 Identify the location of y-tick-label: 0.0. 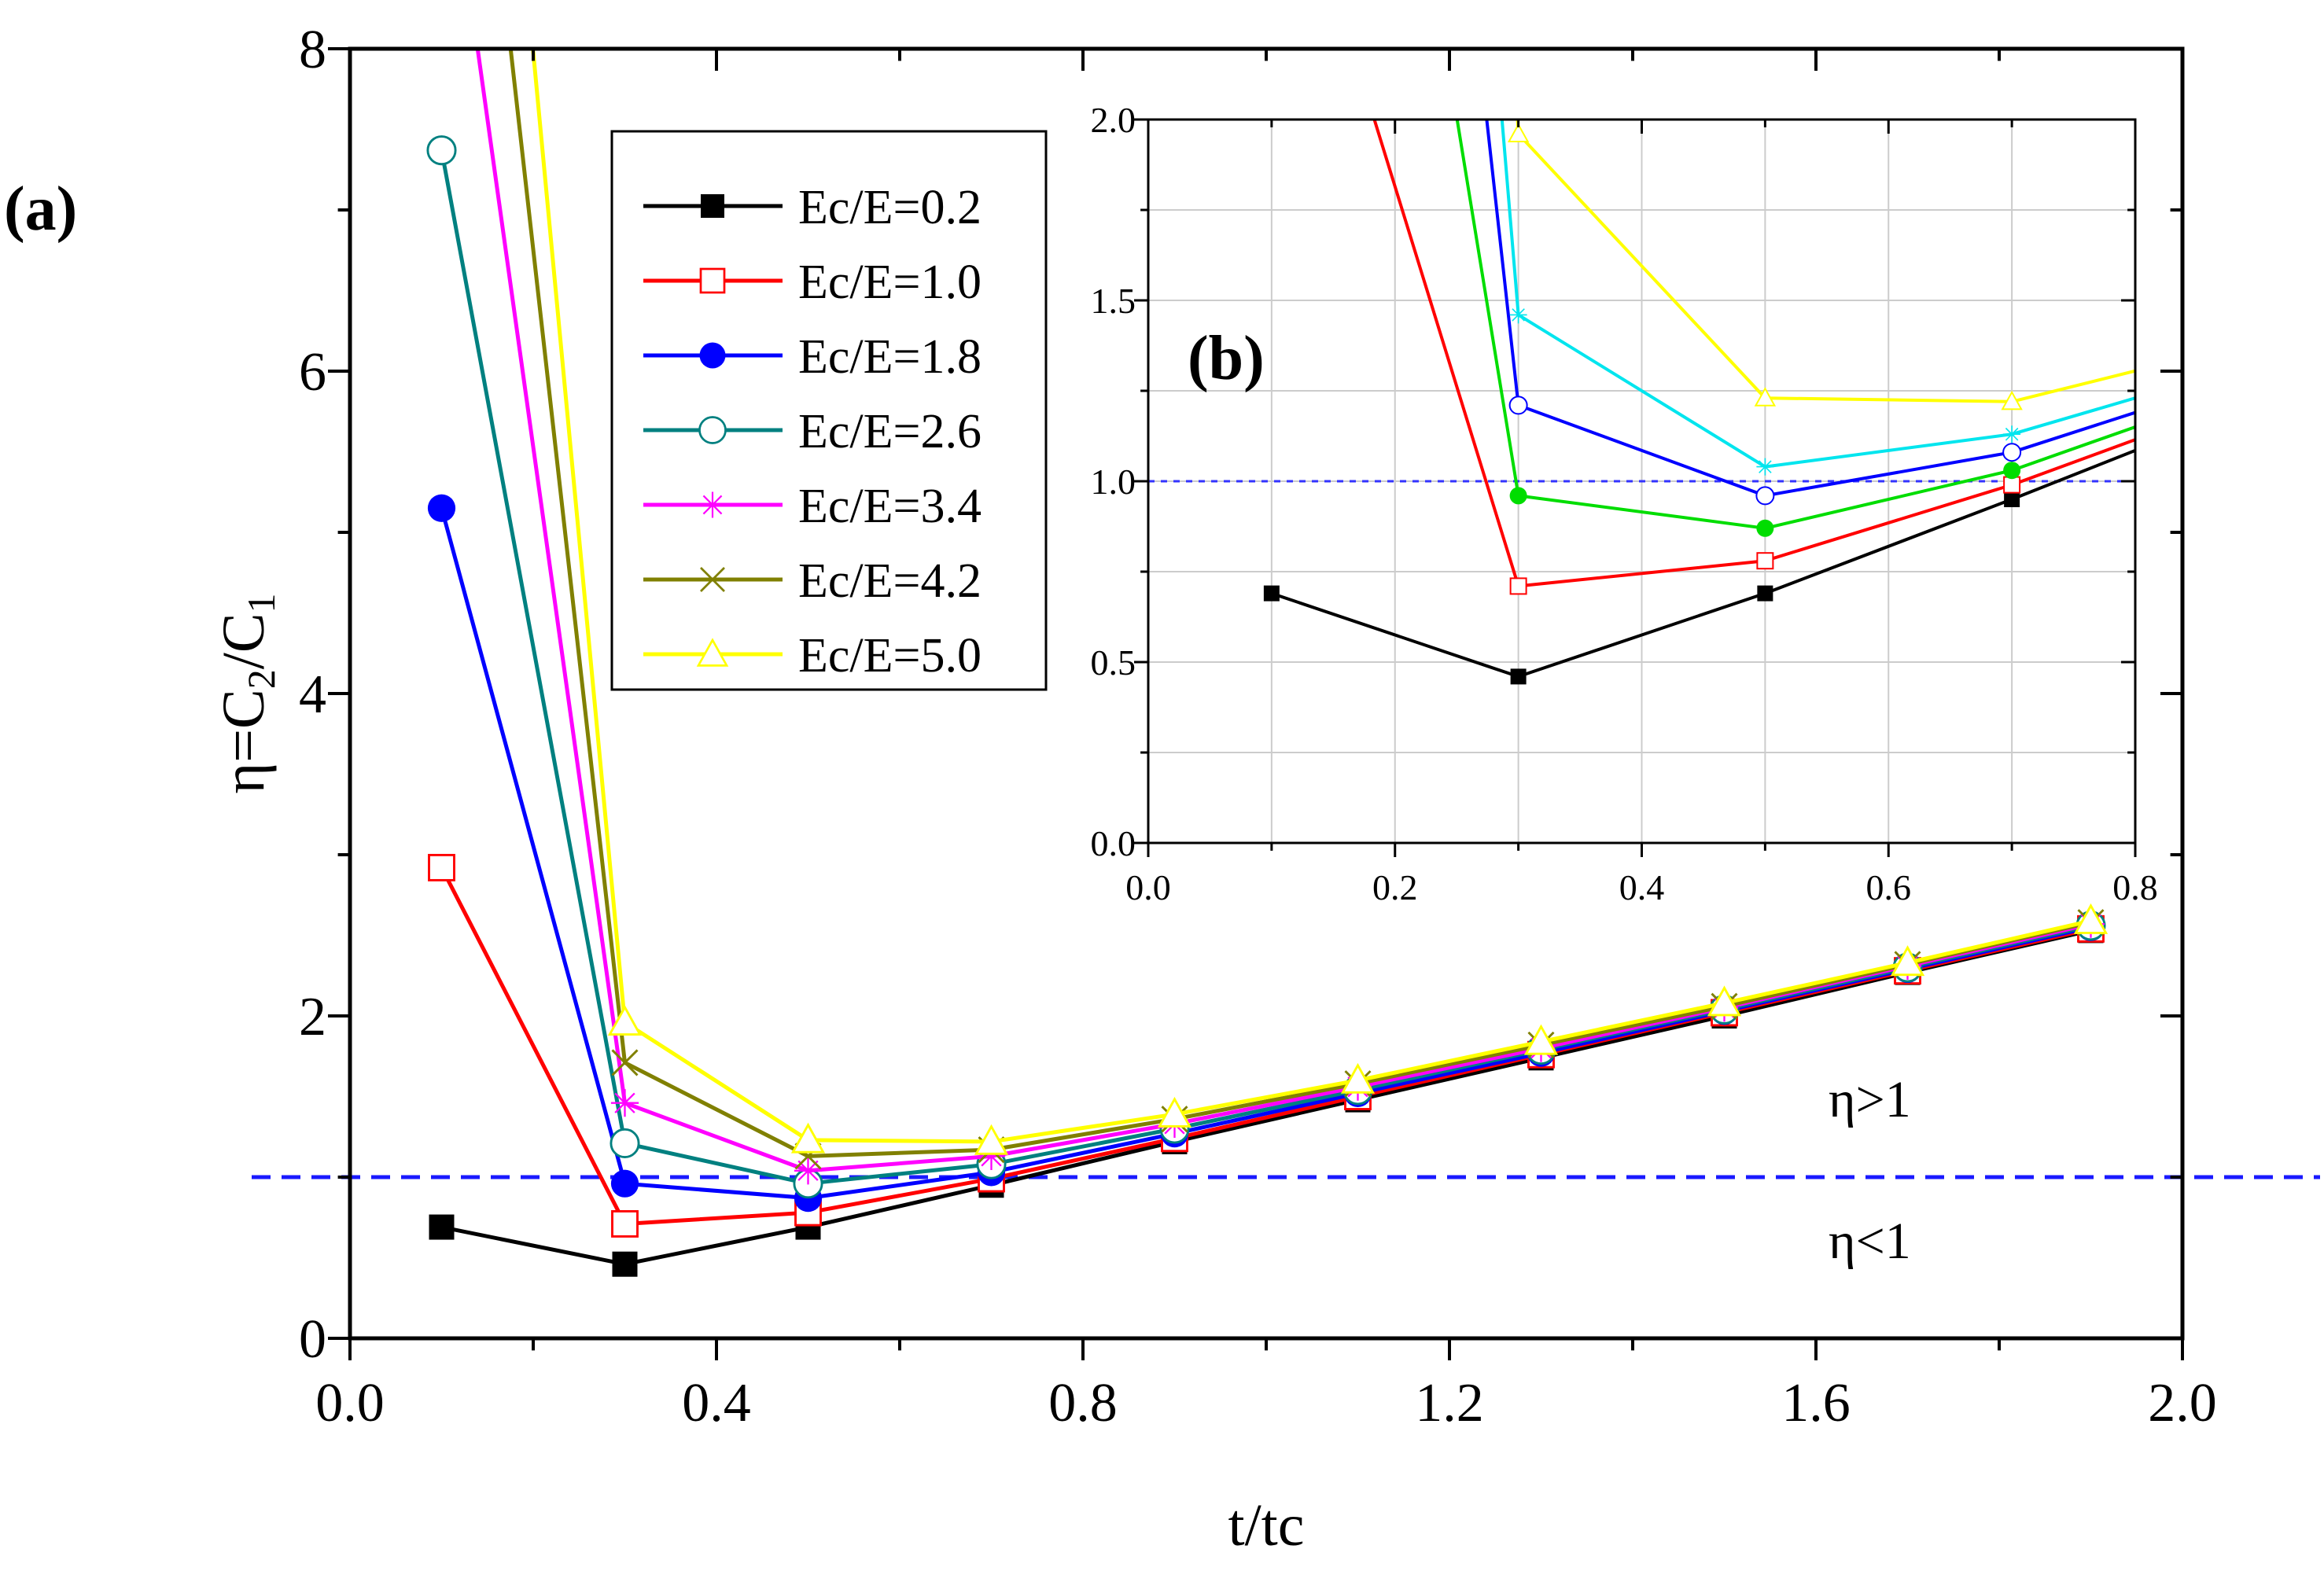
(1113, 843).